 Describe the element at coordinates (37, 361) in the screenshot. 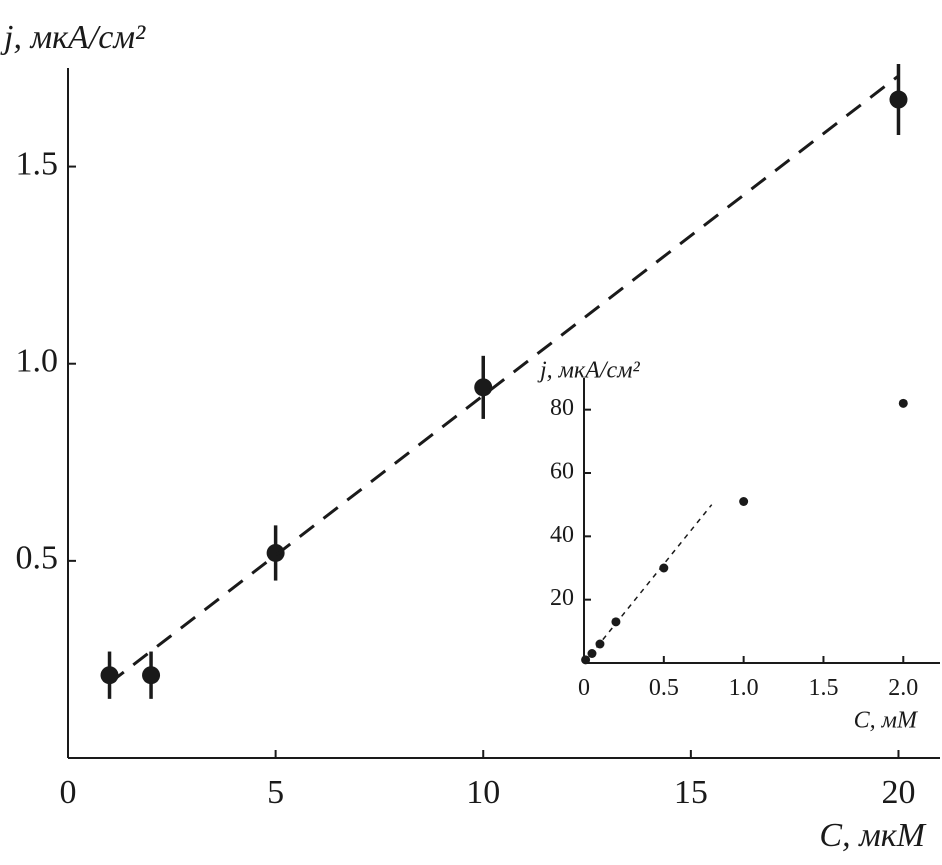

I see `y-tick-label: 1.0` at that location.